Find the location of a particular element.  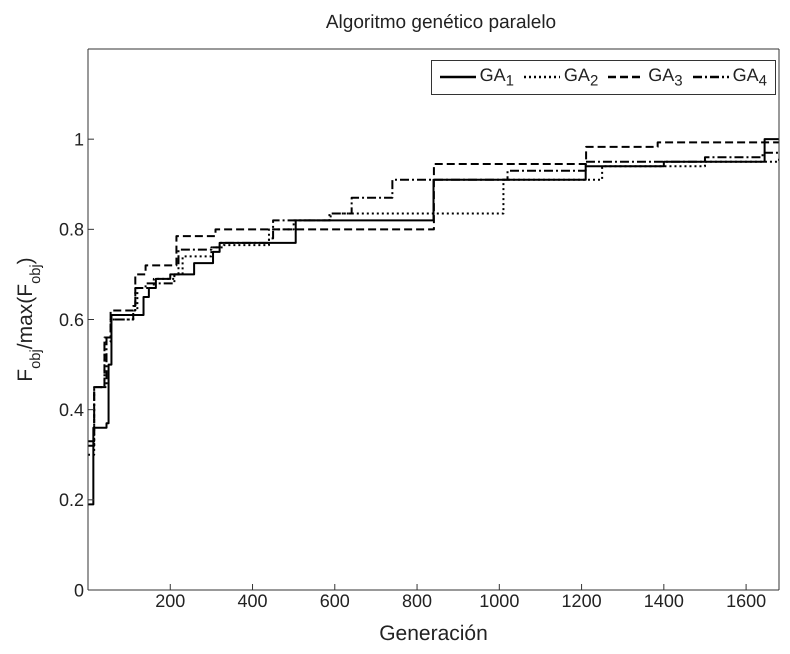

y-tick-label: 0.6 is located at coordinates (71, 320).